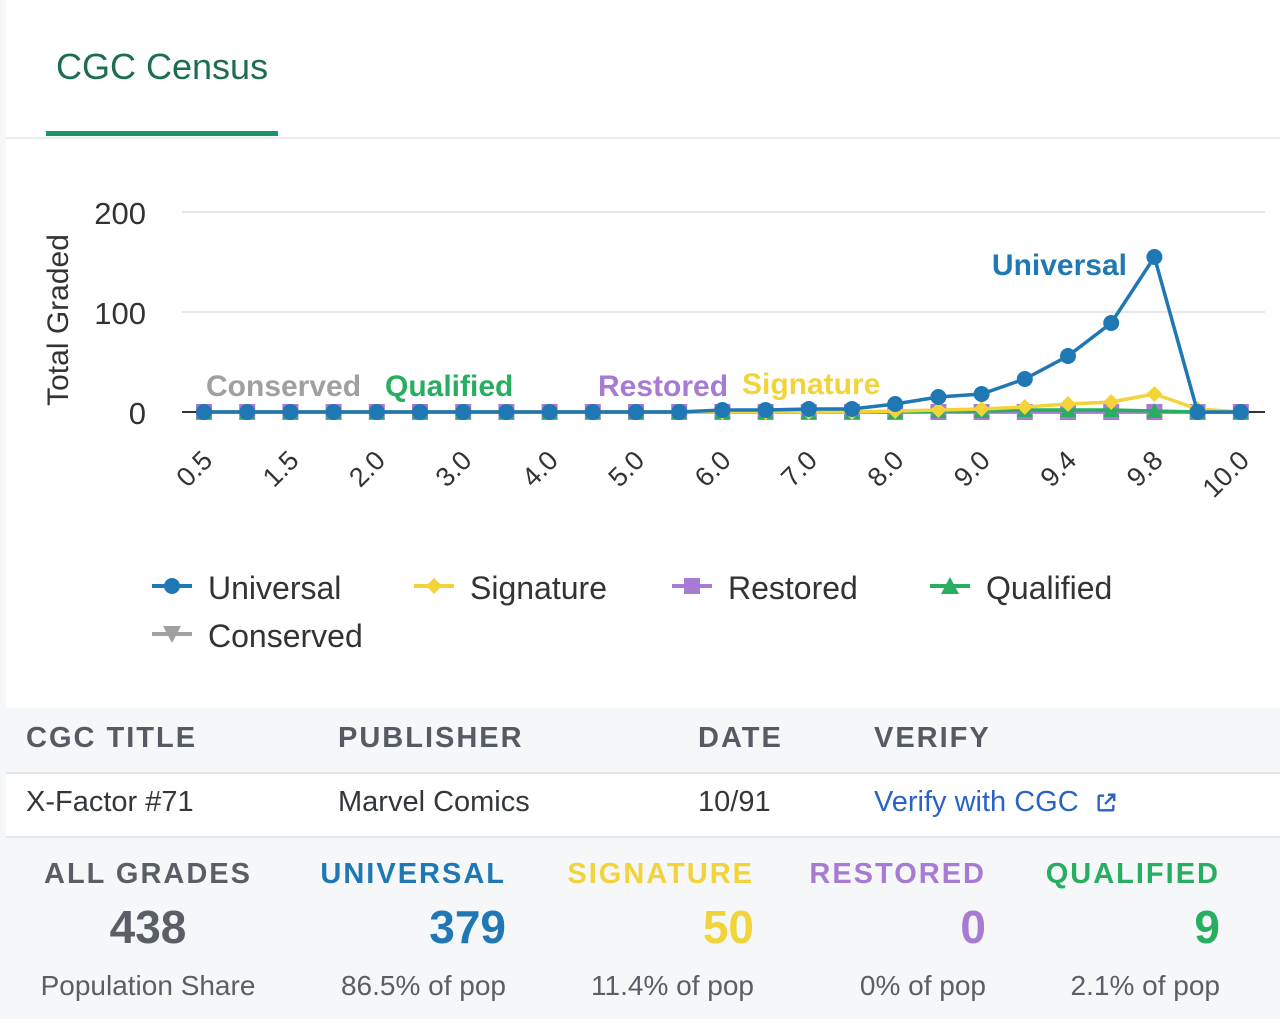 The image size is (1280, 1019). What do you see at coordinates (1226, 474) in the screenshot?
I see `x-tick-label: 10.0` at bounding box center [1226, 474].